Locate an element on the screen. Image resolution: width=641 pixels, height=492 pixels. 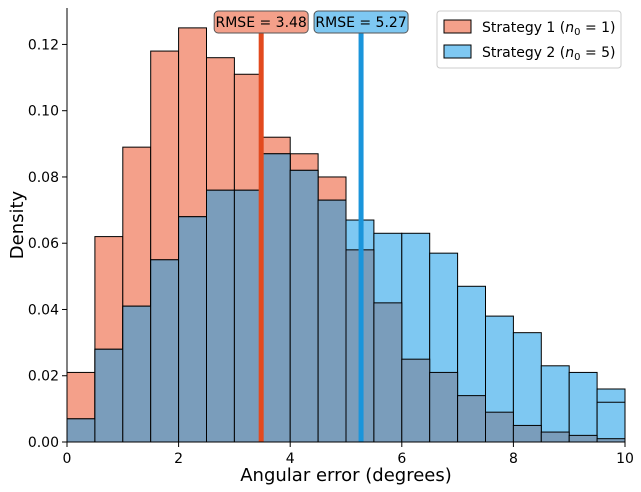
x-tick-label: 0 is located at coordinates (67, 459).